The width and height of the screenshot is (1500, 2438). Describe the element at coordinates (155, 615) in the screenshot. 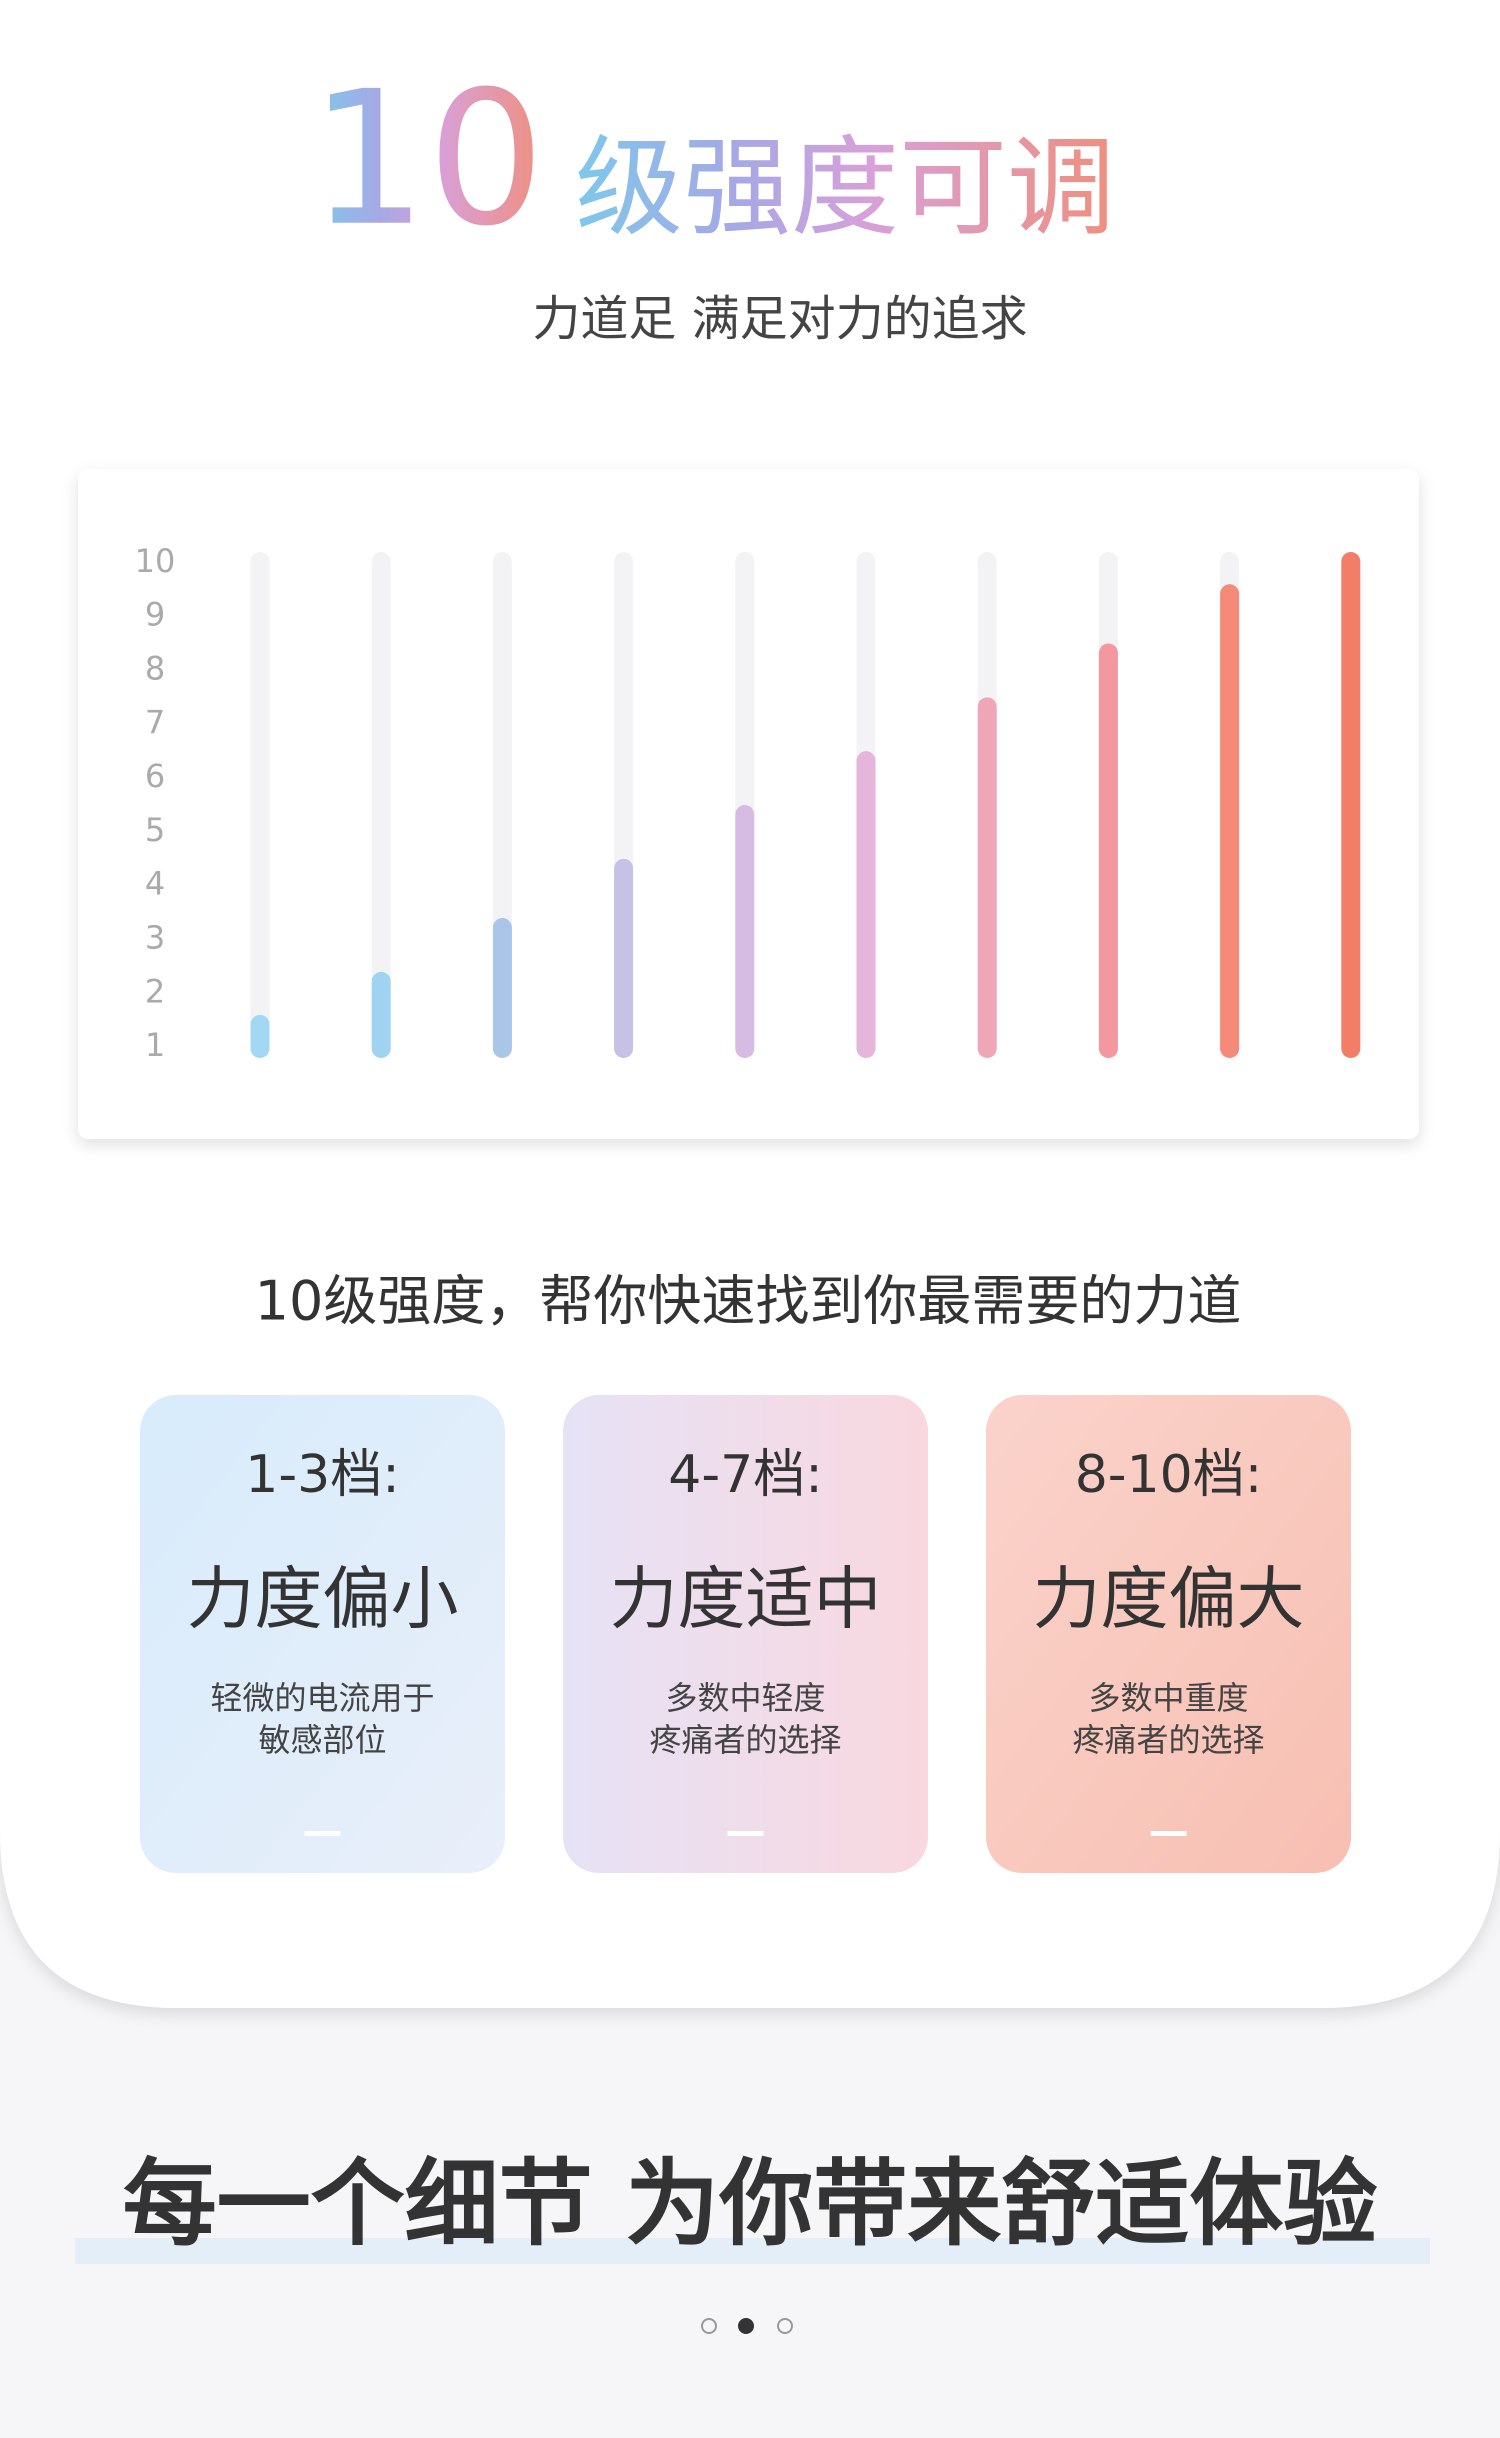

I see `y-tick-label: 9` at that location.